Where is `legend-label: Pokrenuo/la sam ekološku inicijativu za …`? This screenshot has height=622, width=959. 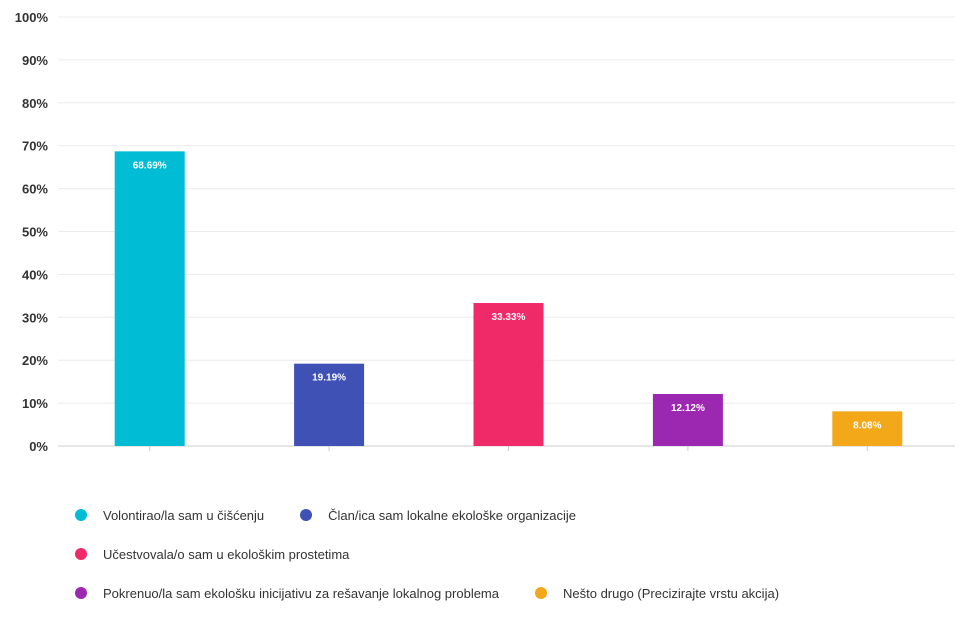
legend-label: Pokrenuo/la sam ekološku inicijativu za … is located at coordinates (301, 593).